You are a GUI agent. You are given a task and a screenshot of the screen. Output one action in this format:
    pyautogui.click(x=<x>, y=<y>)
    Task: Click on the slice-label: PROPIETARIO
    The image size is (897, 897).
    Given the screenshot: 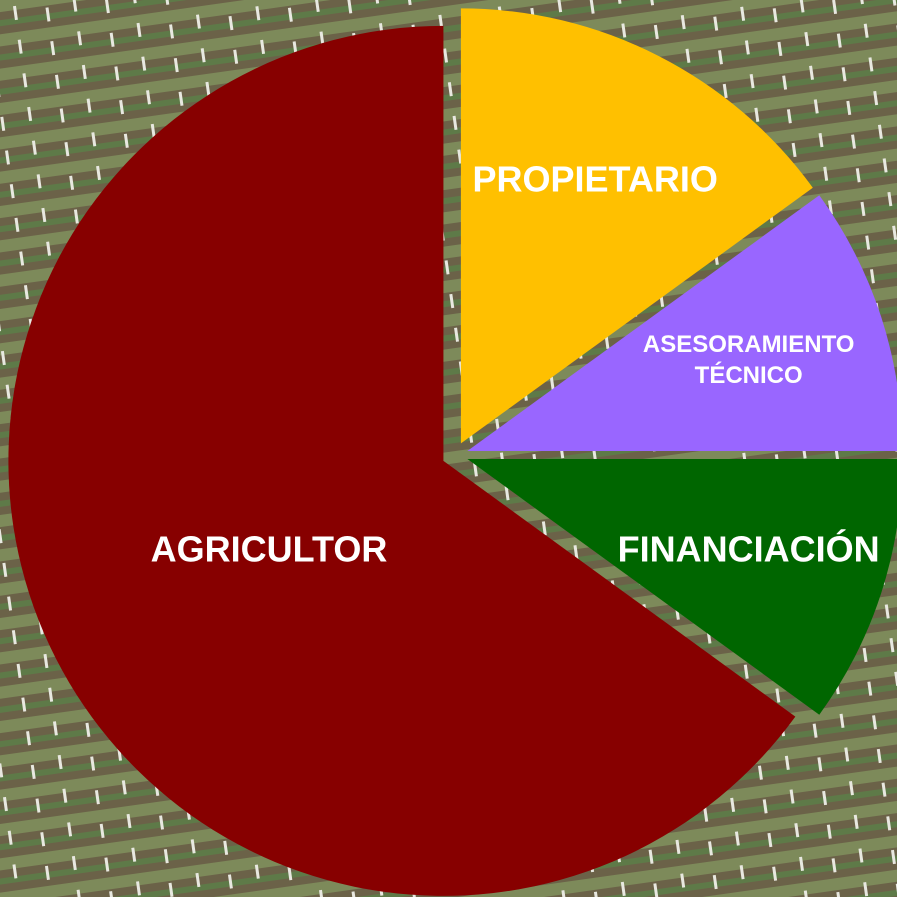 What is the action you would take?
    pyautogui.click(x=595, y=179)
    